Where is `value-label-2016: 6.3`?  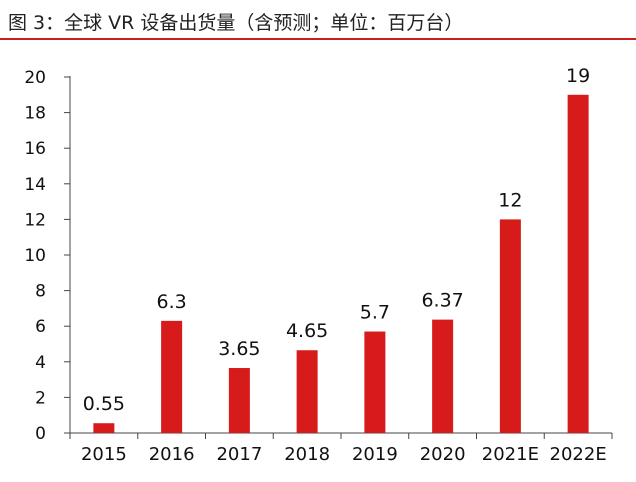
value-label-2016: 6.3 is located at coordinates (172, 302).